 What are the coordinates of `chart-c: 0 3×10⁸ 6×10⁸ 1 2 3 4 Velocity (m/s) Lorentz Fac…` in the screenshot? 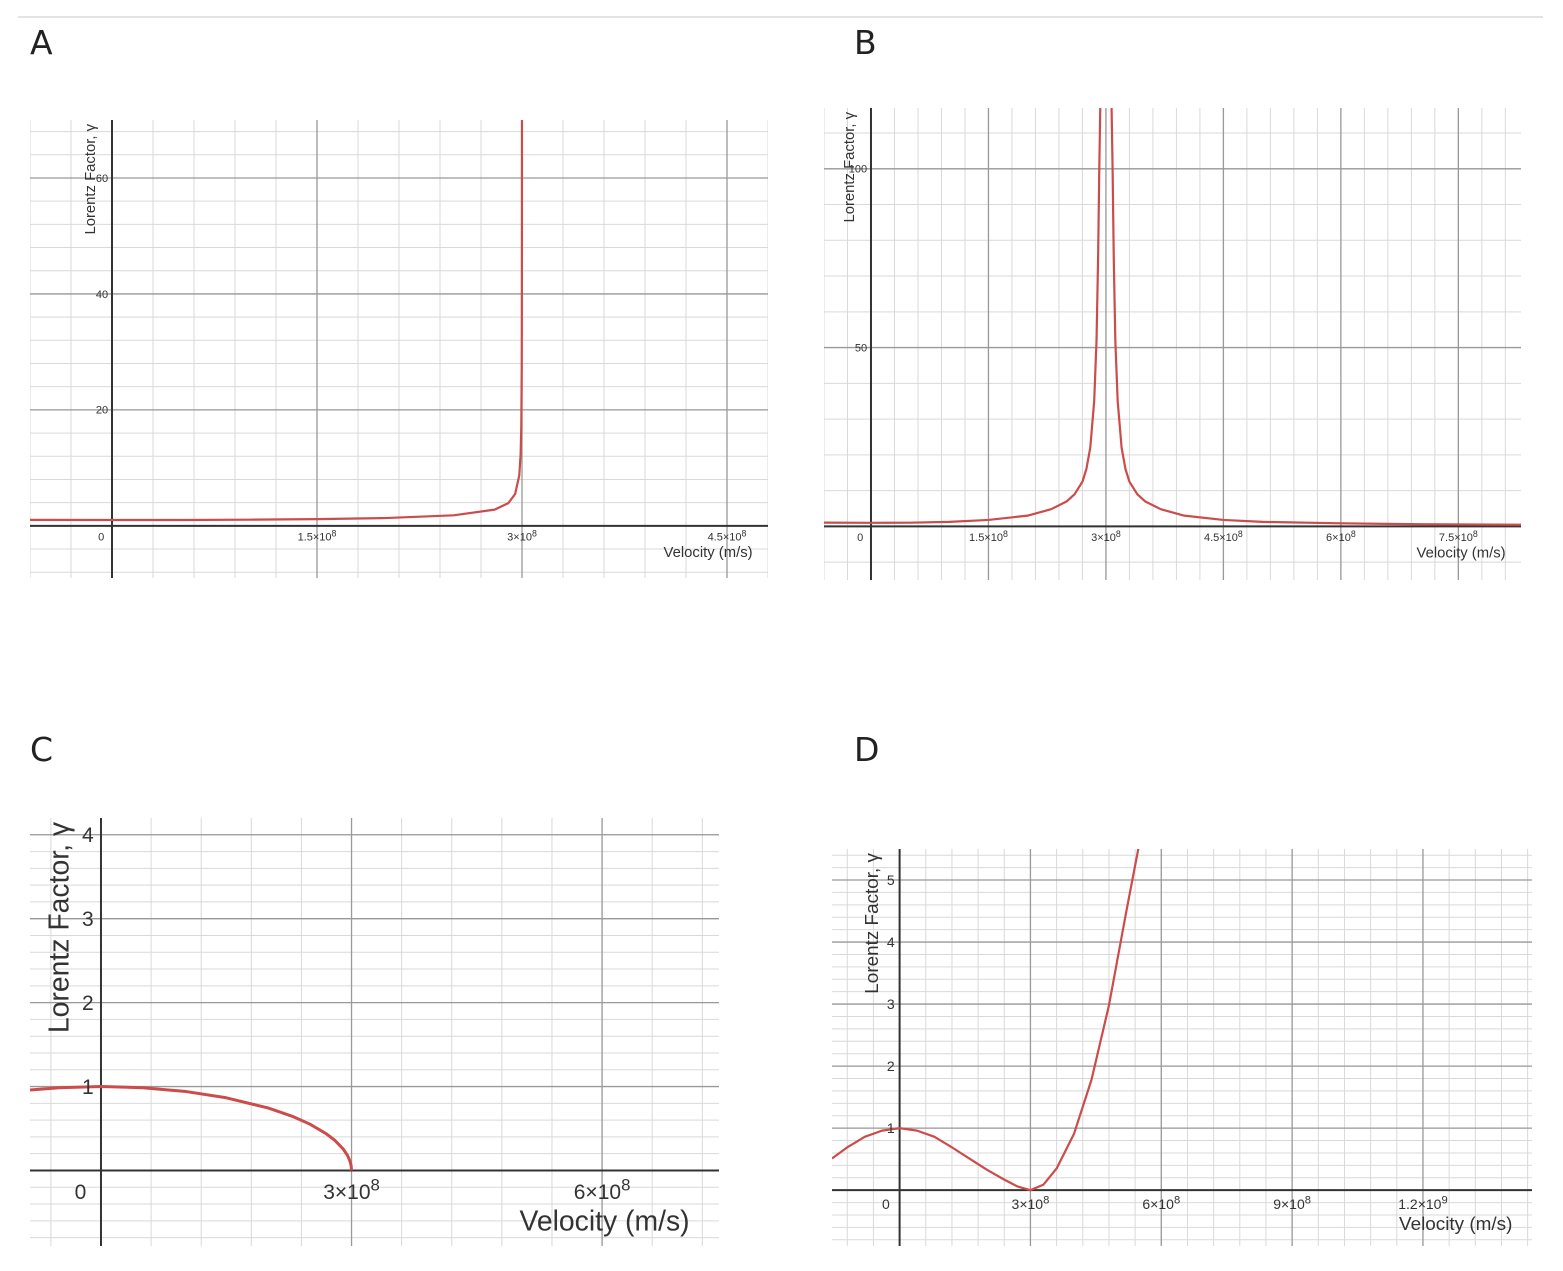 It's located at (374, 1032).